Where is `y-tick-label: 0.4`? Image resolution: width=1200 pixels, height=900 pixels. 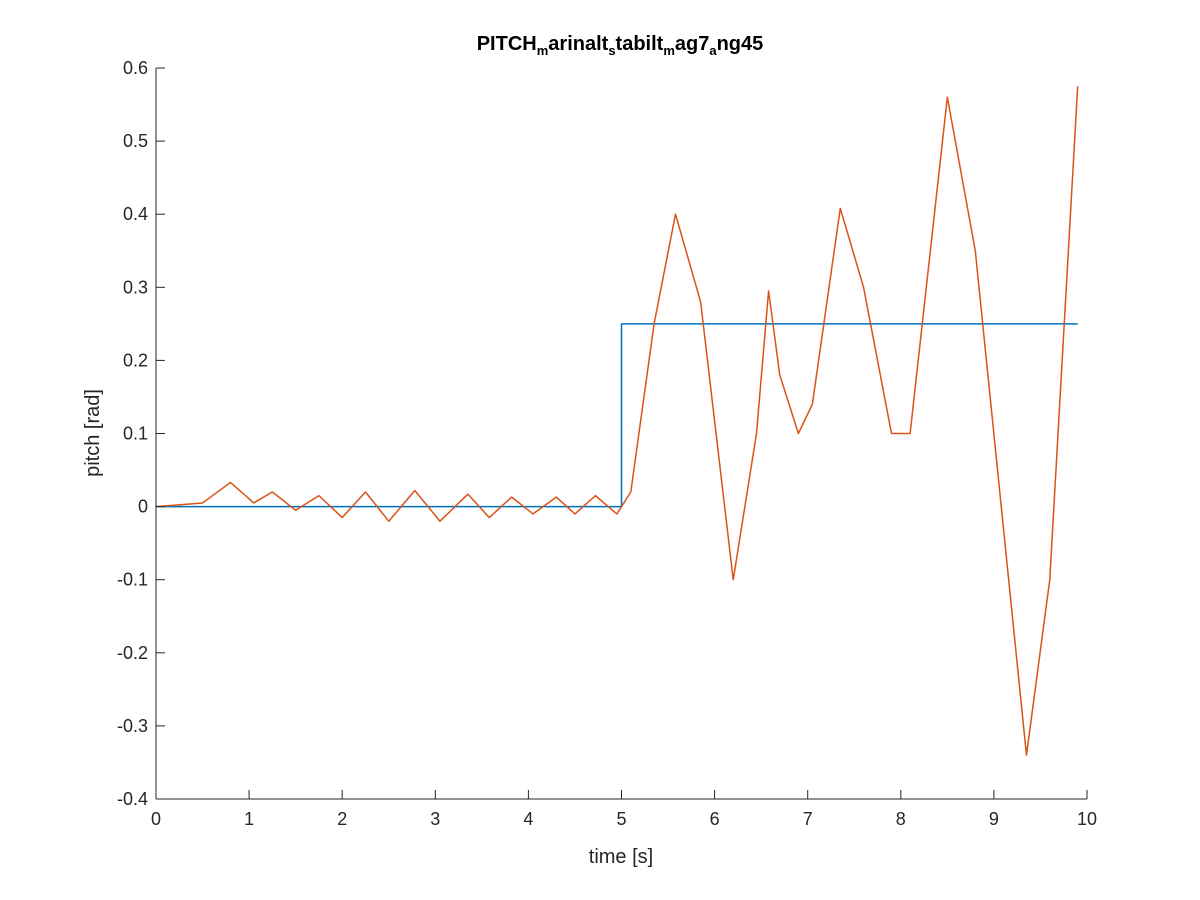 y-tick-label: 0.4 is located at coordinates (135, 214).